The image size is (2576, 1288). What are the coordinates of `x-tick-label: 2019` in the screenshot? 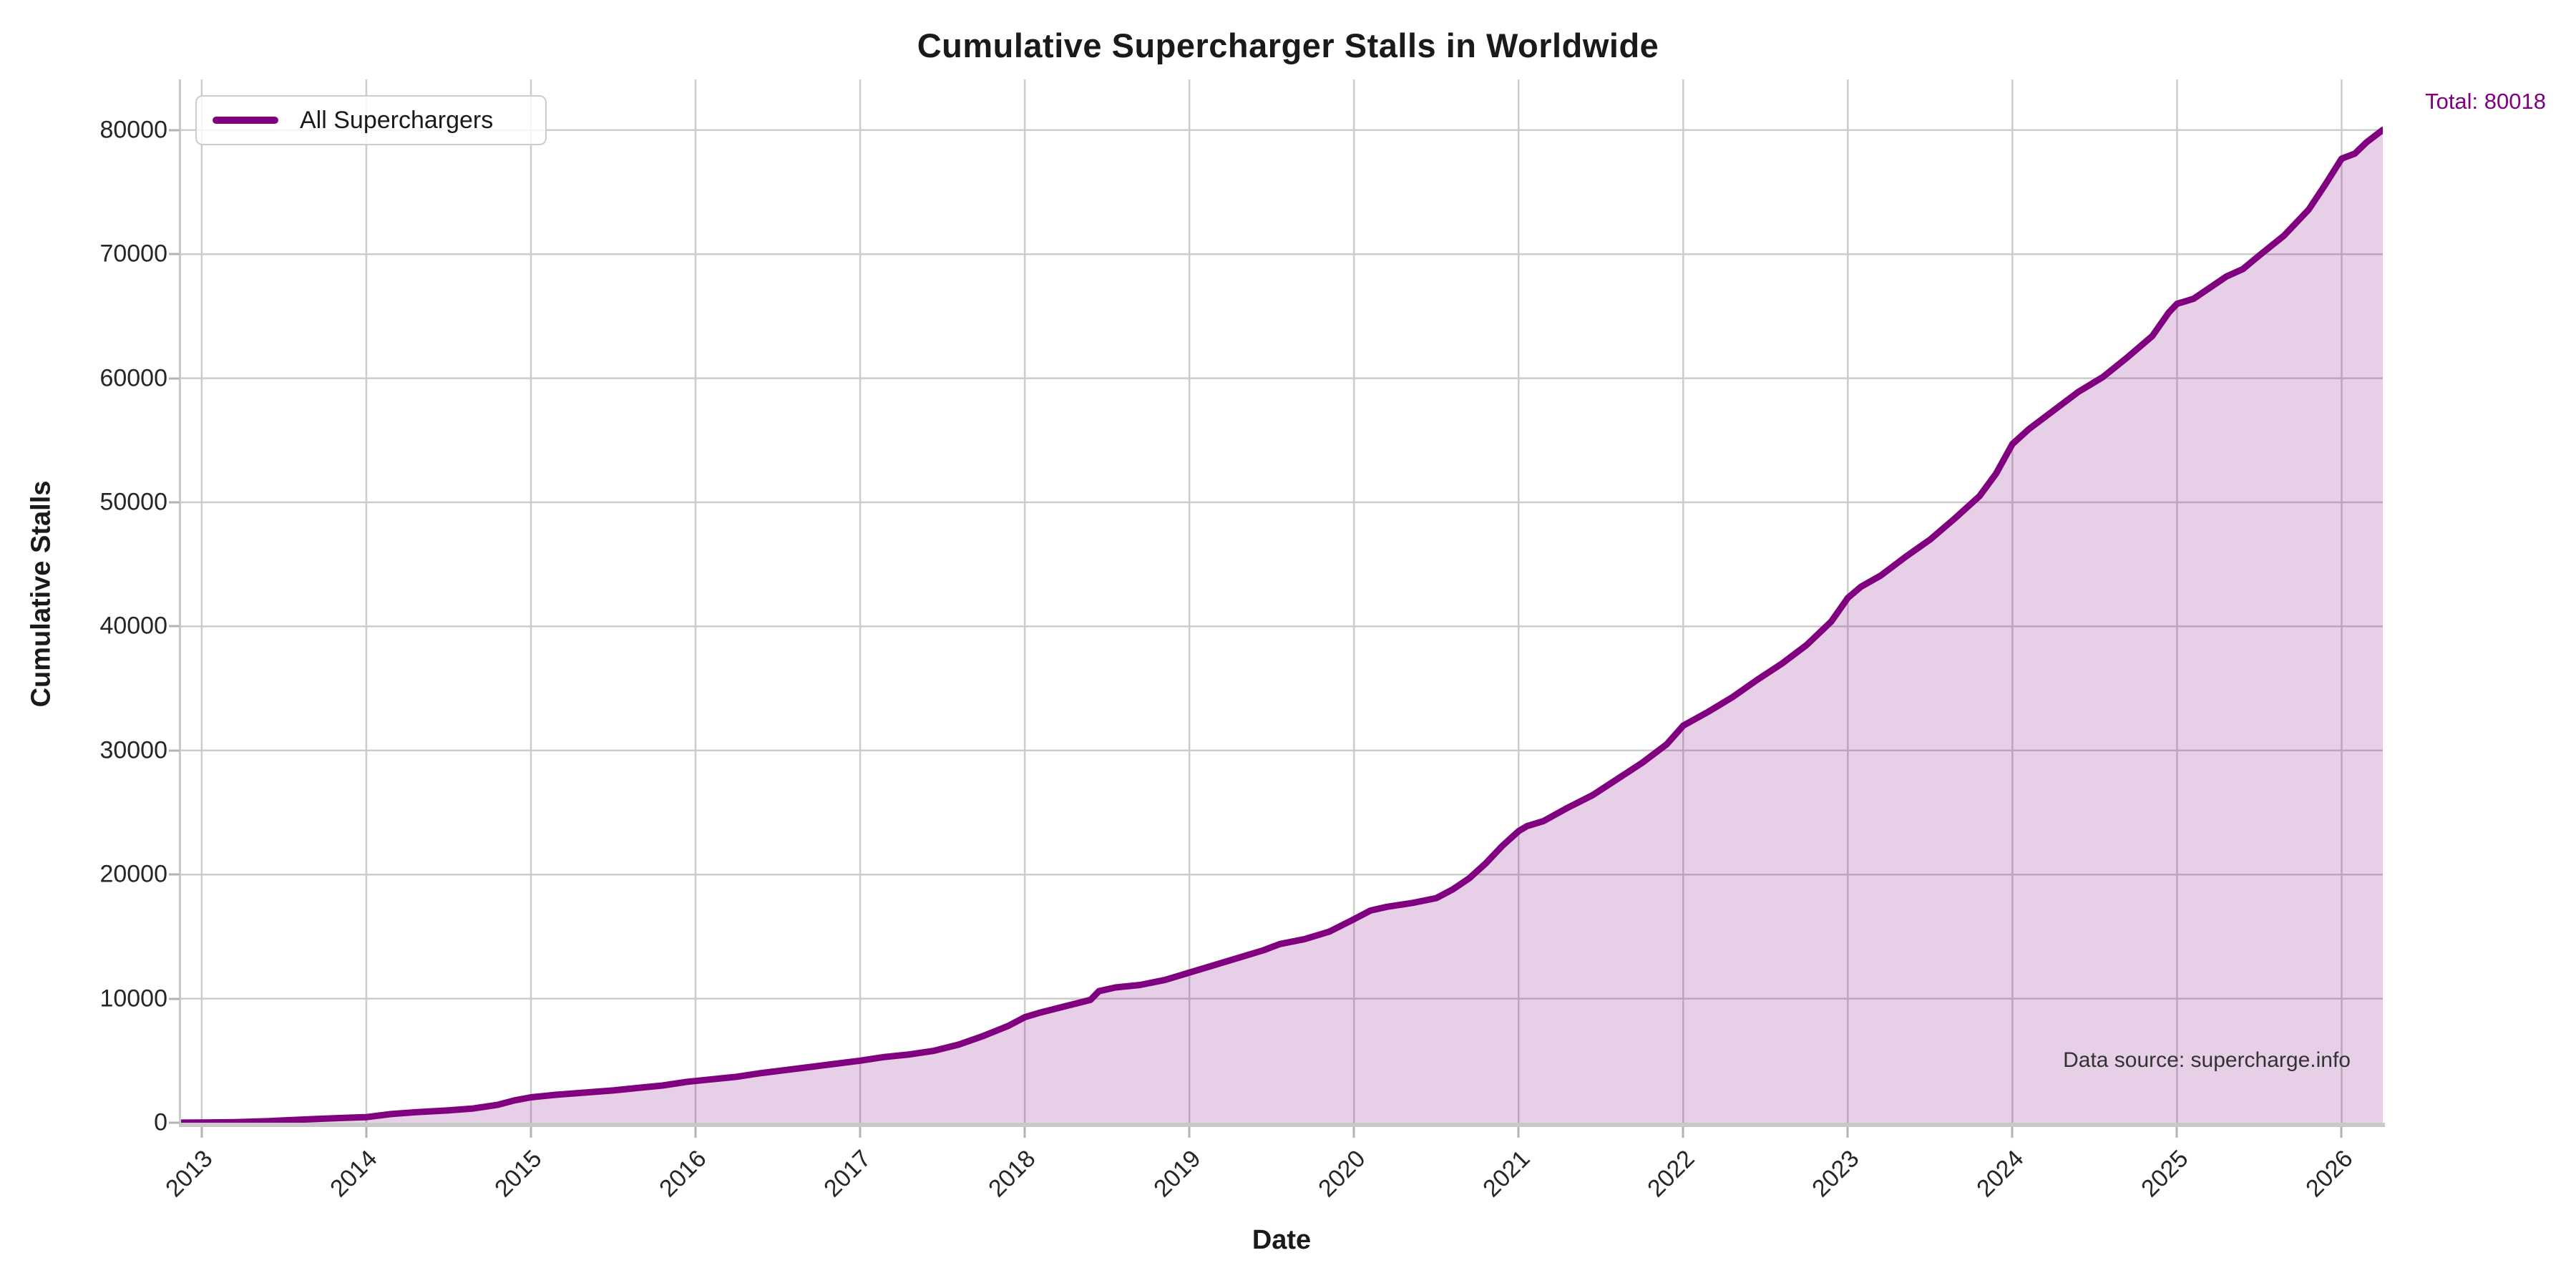 It's located at (1177, 1174).